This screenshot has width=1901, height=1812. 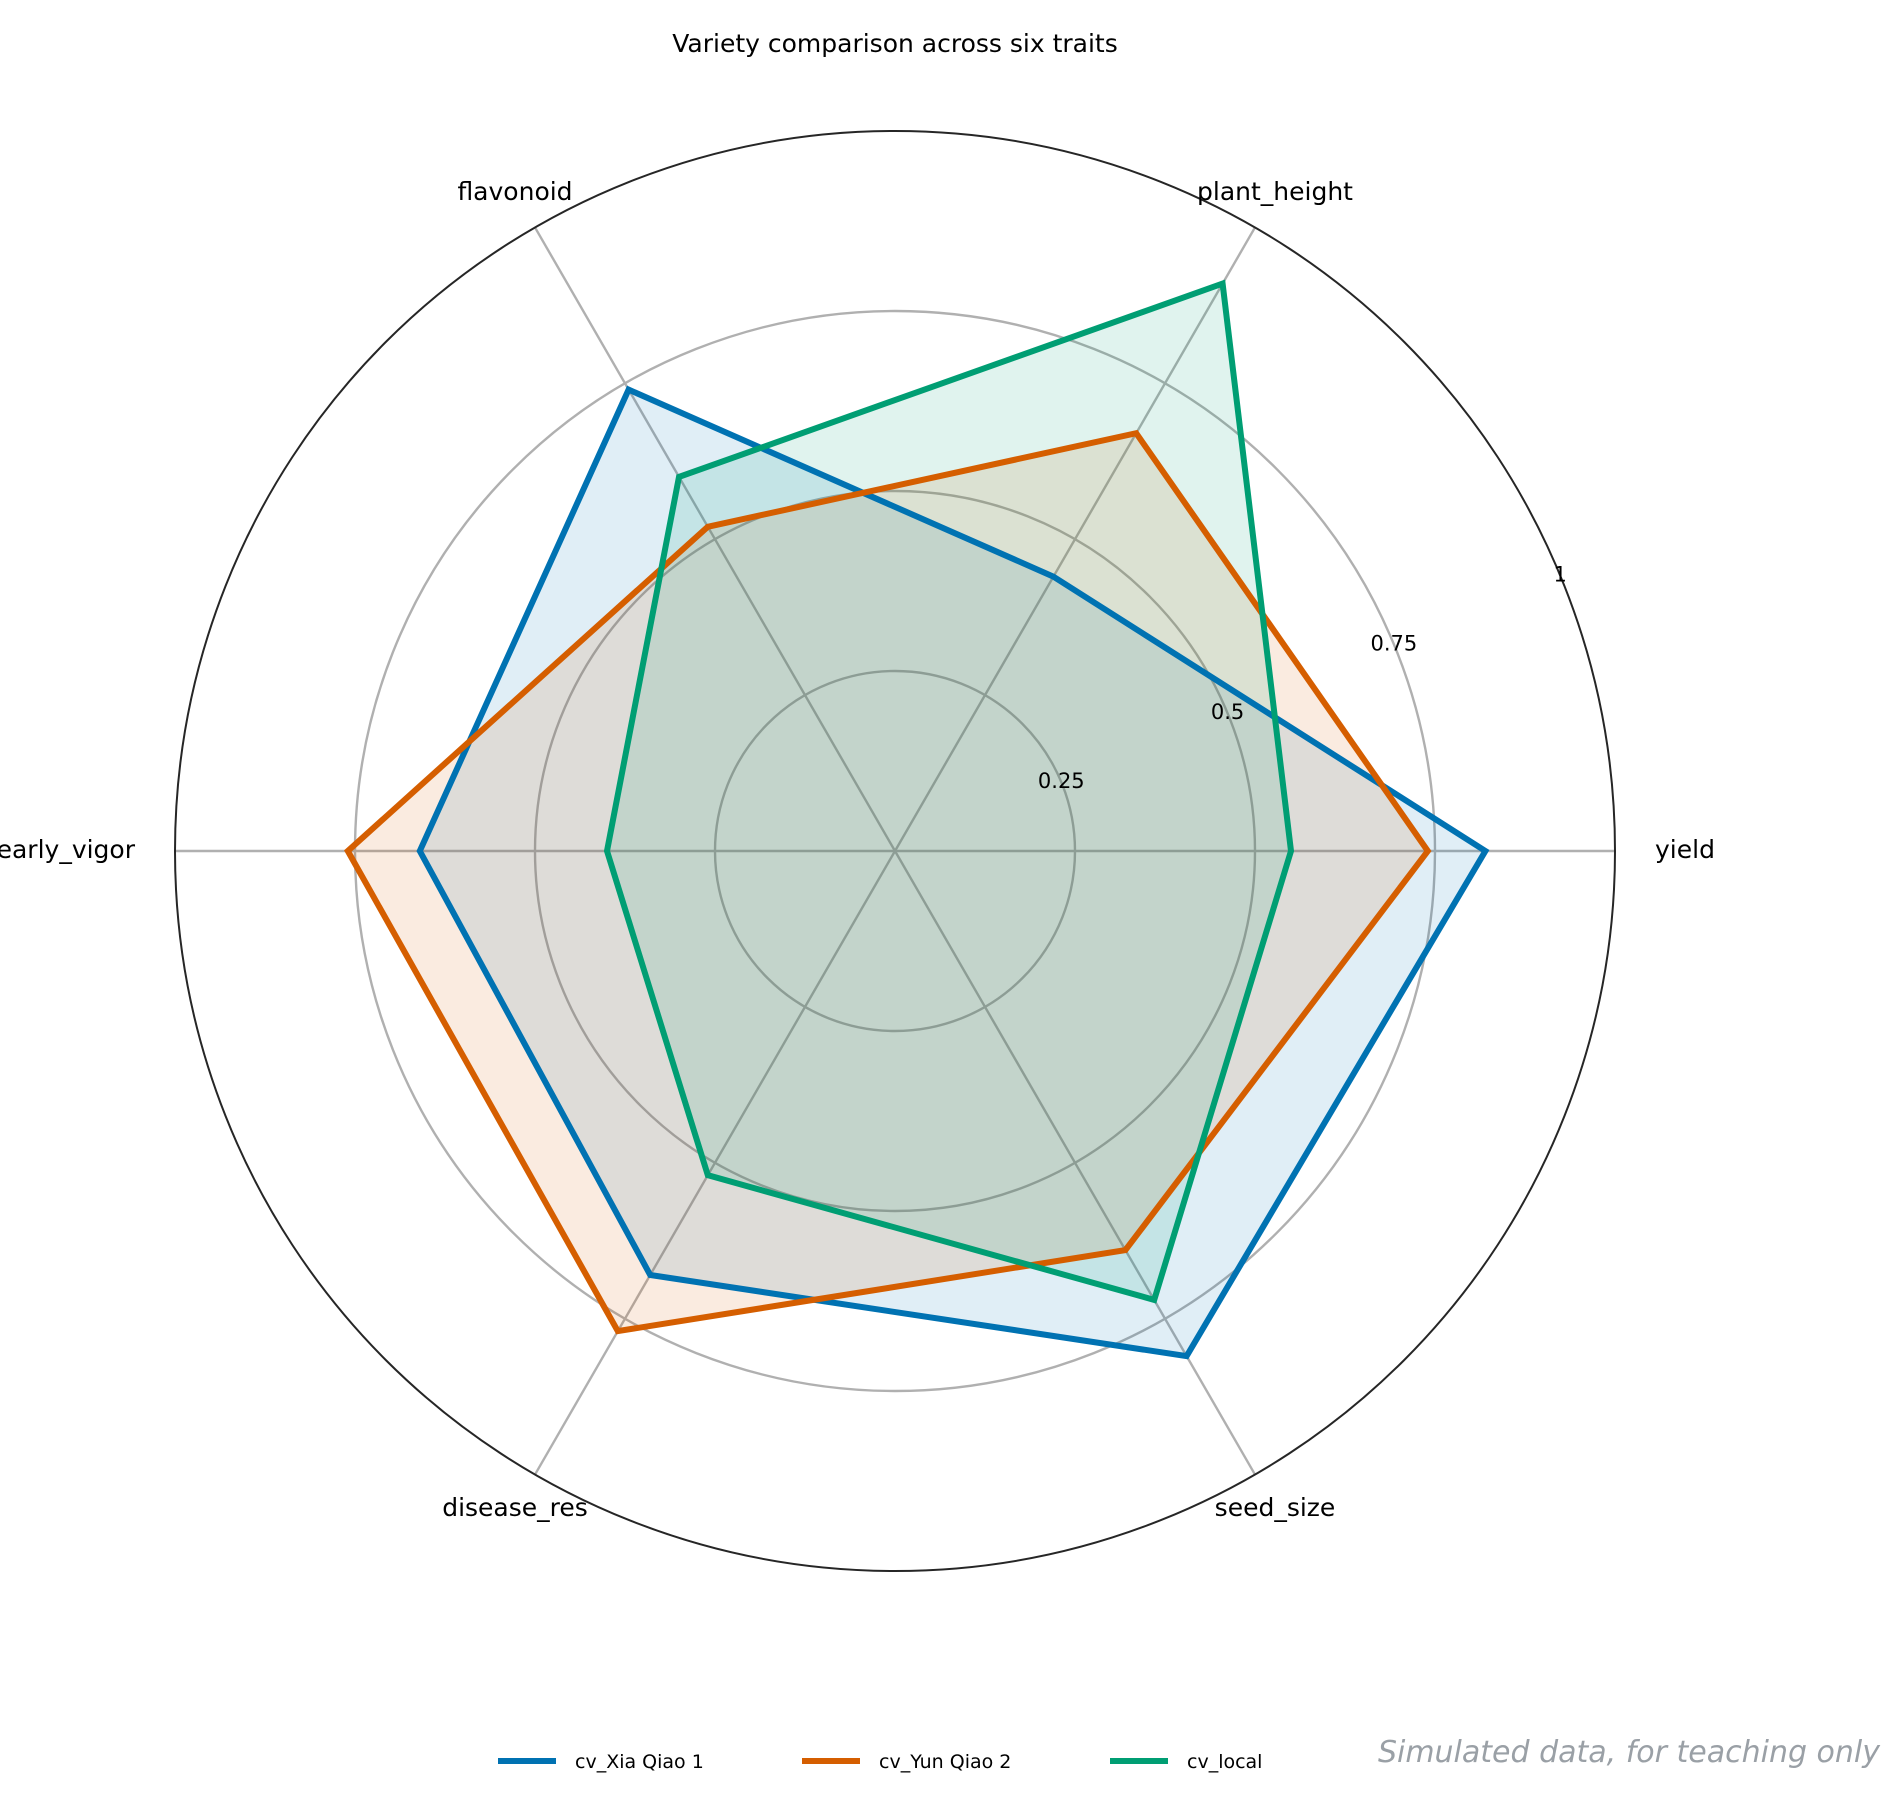 What do you see at coordinates (1275, 1507) in the screenshot?
I see `axis-label-seed_size: seed_size` at bounding box center [1275, 1507].